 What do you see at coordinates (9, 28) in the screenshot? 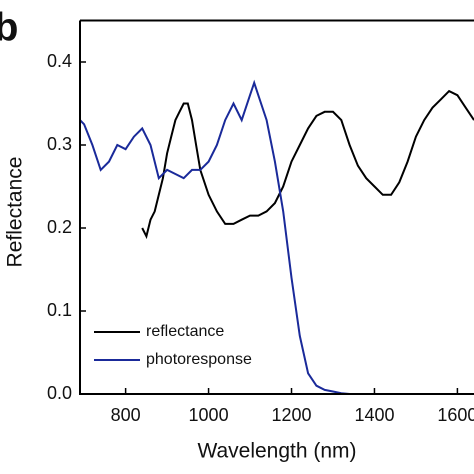
I see `panel-label: b` at bounding box center [9, 28].